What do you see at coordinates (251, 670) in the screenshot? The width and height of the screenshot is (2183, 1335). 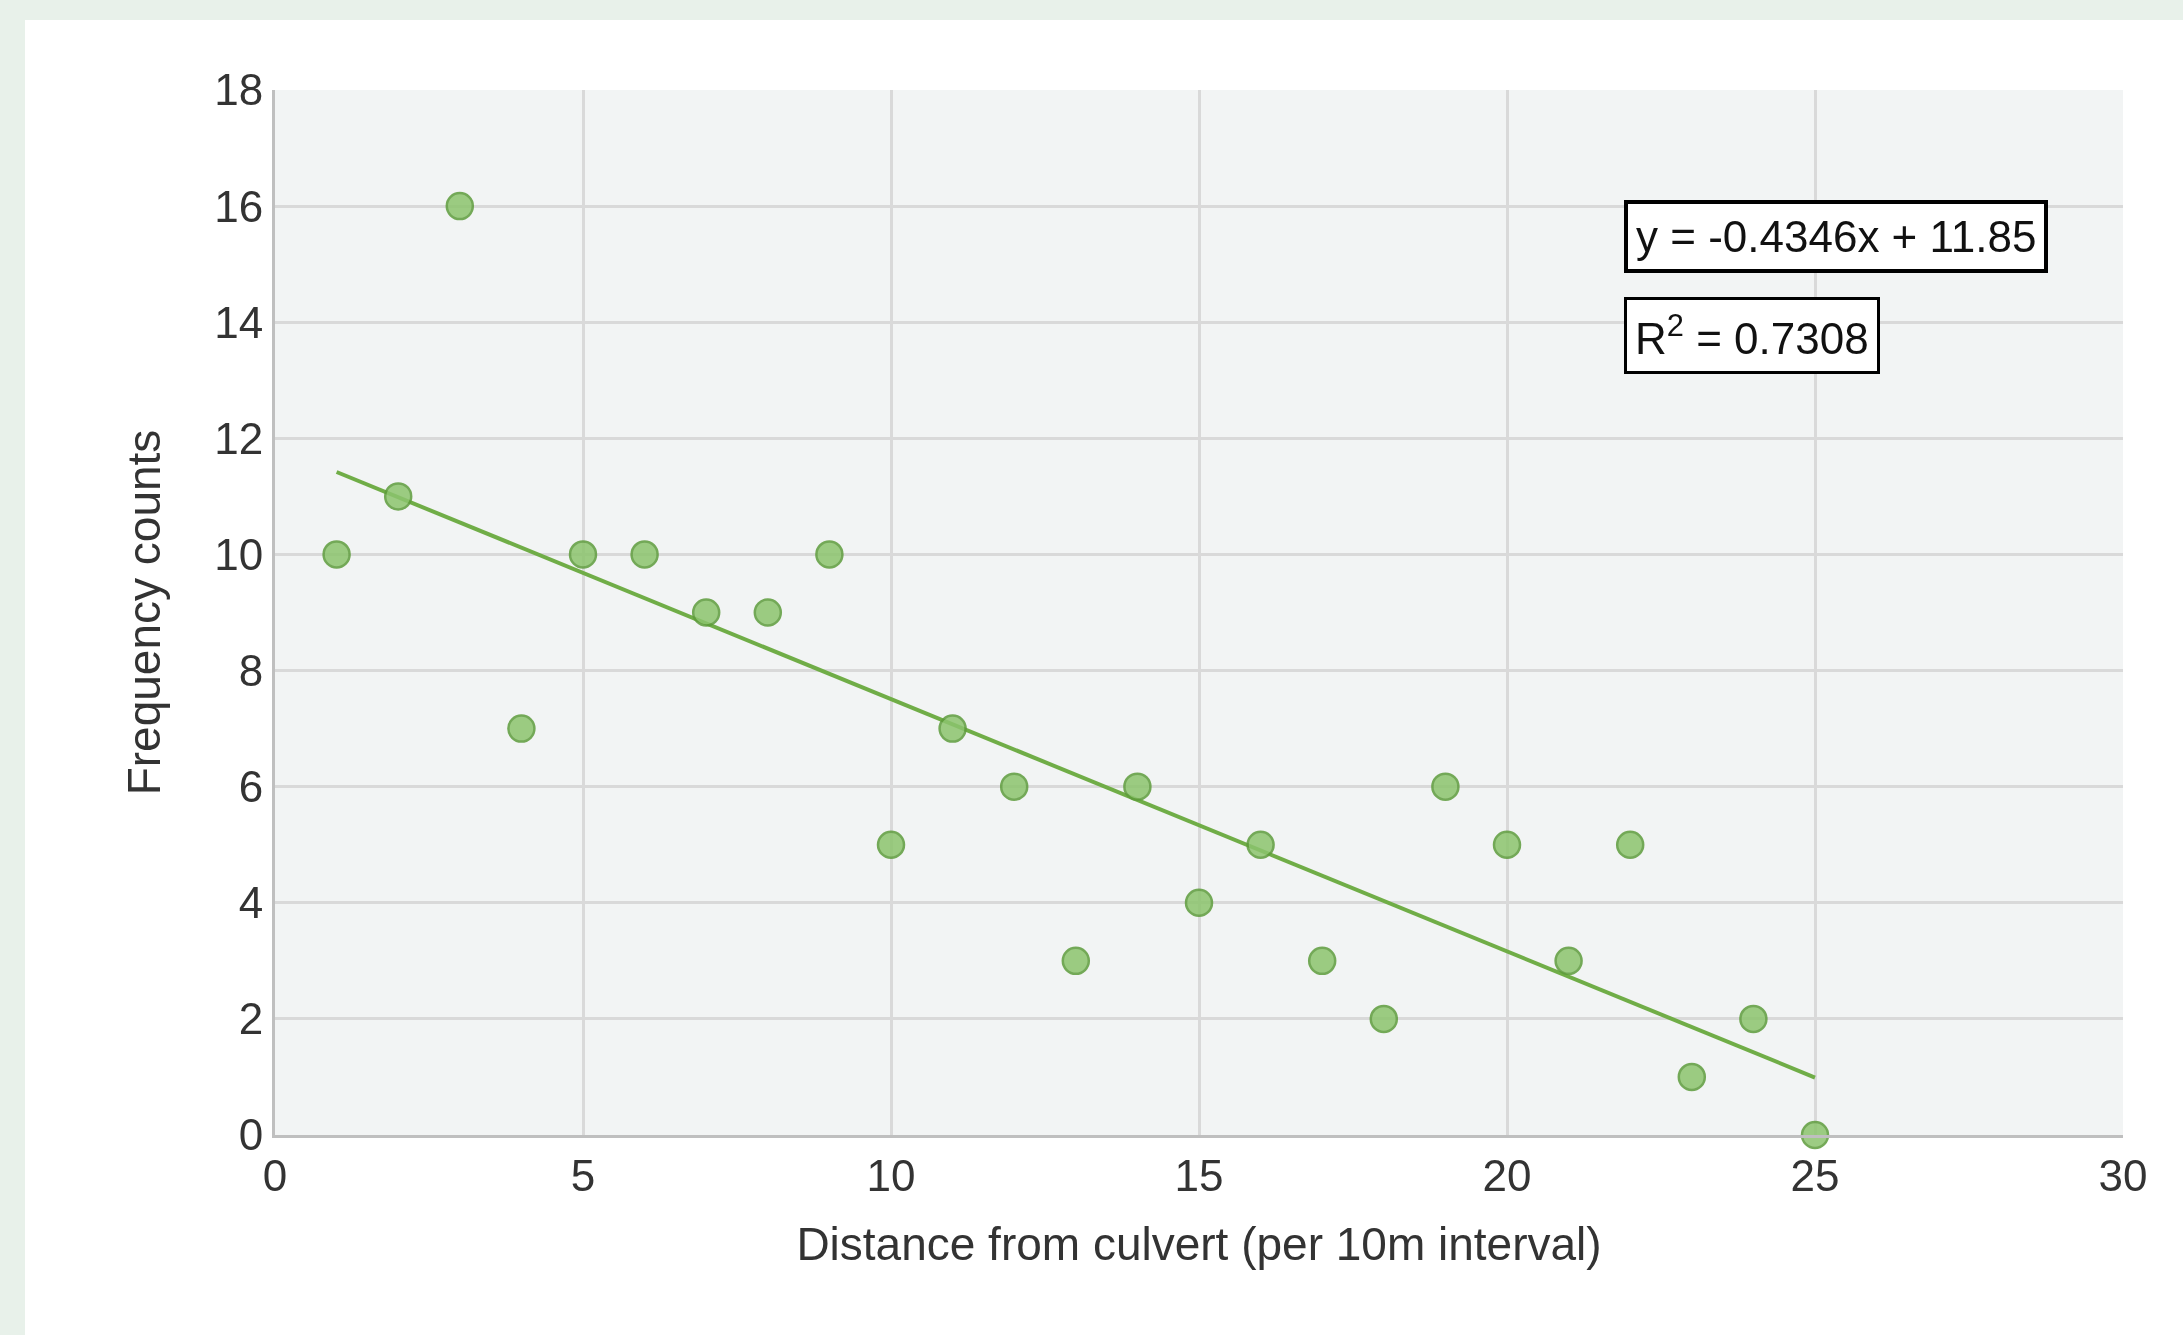 I see `y-tick-label: 8` at bounding box center [251, 670].